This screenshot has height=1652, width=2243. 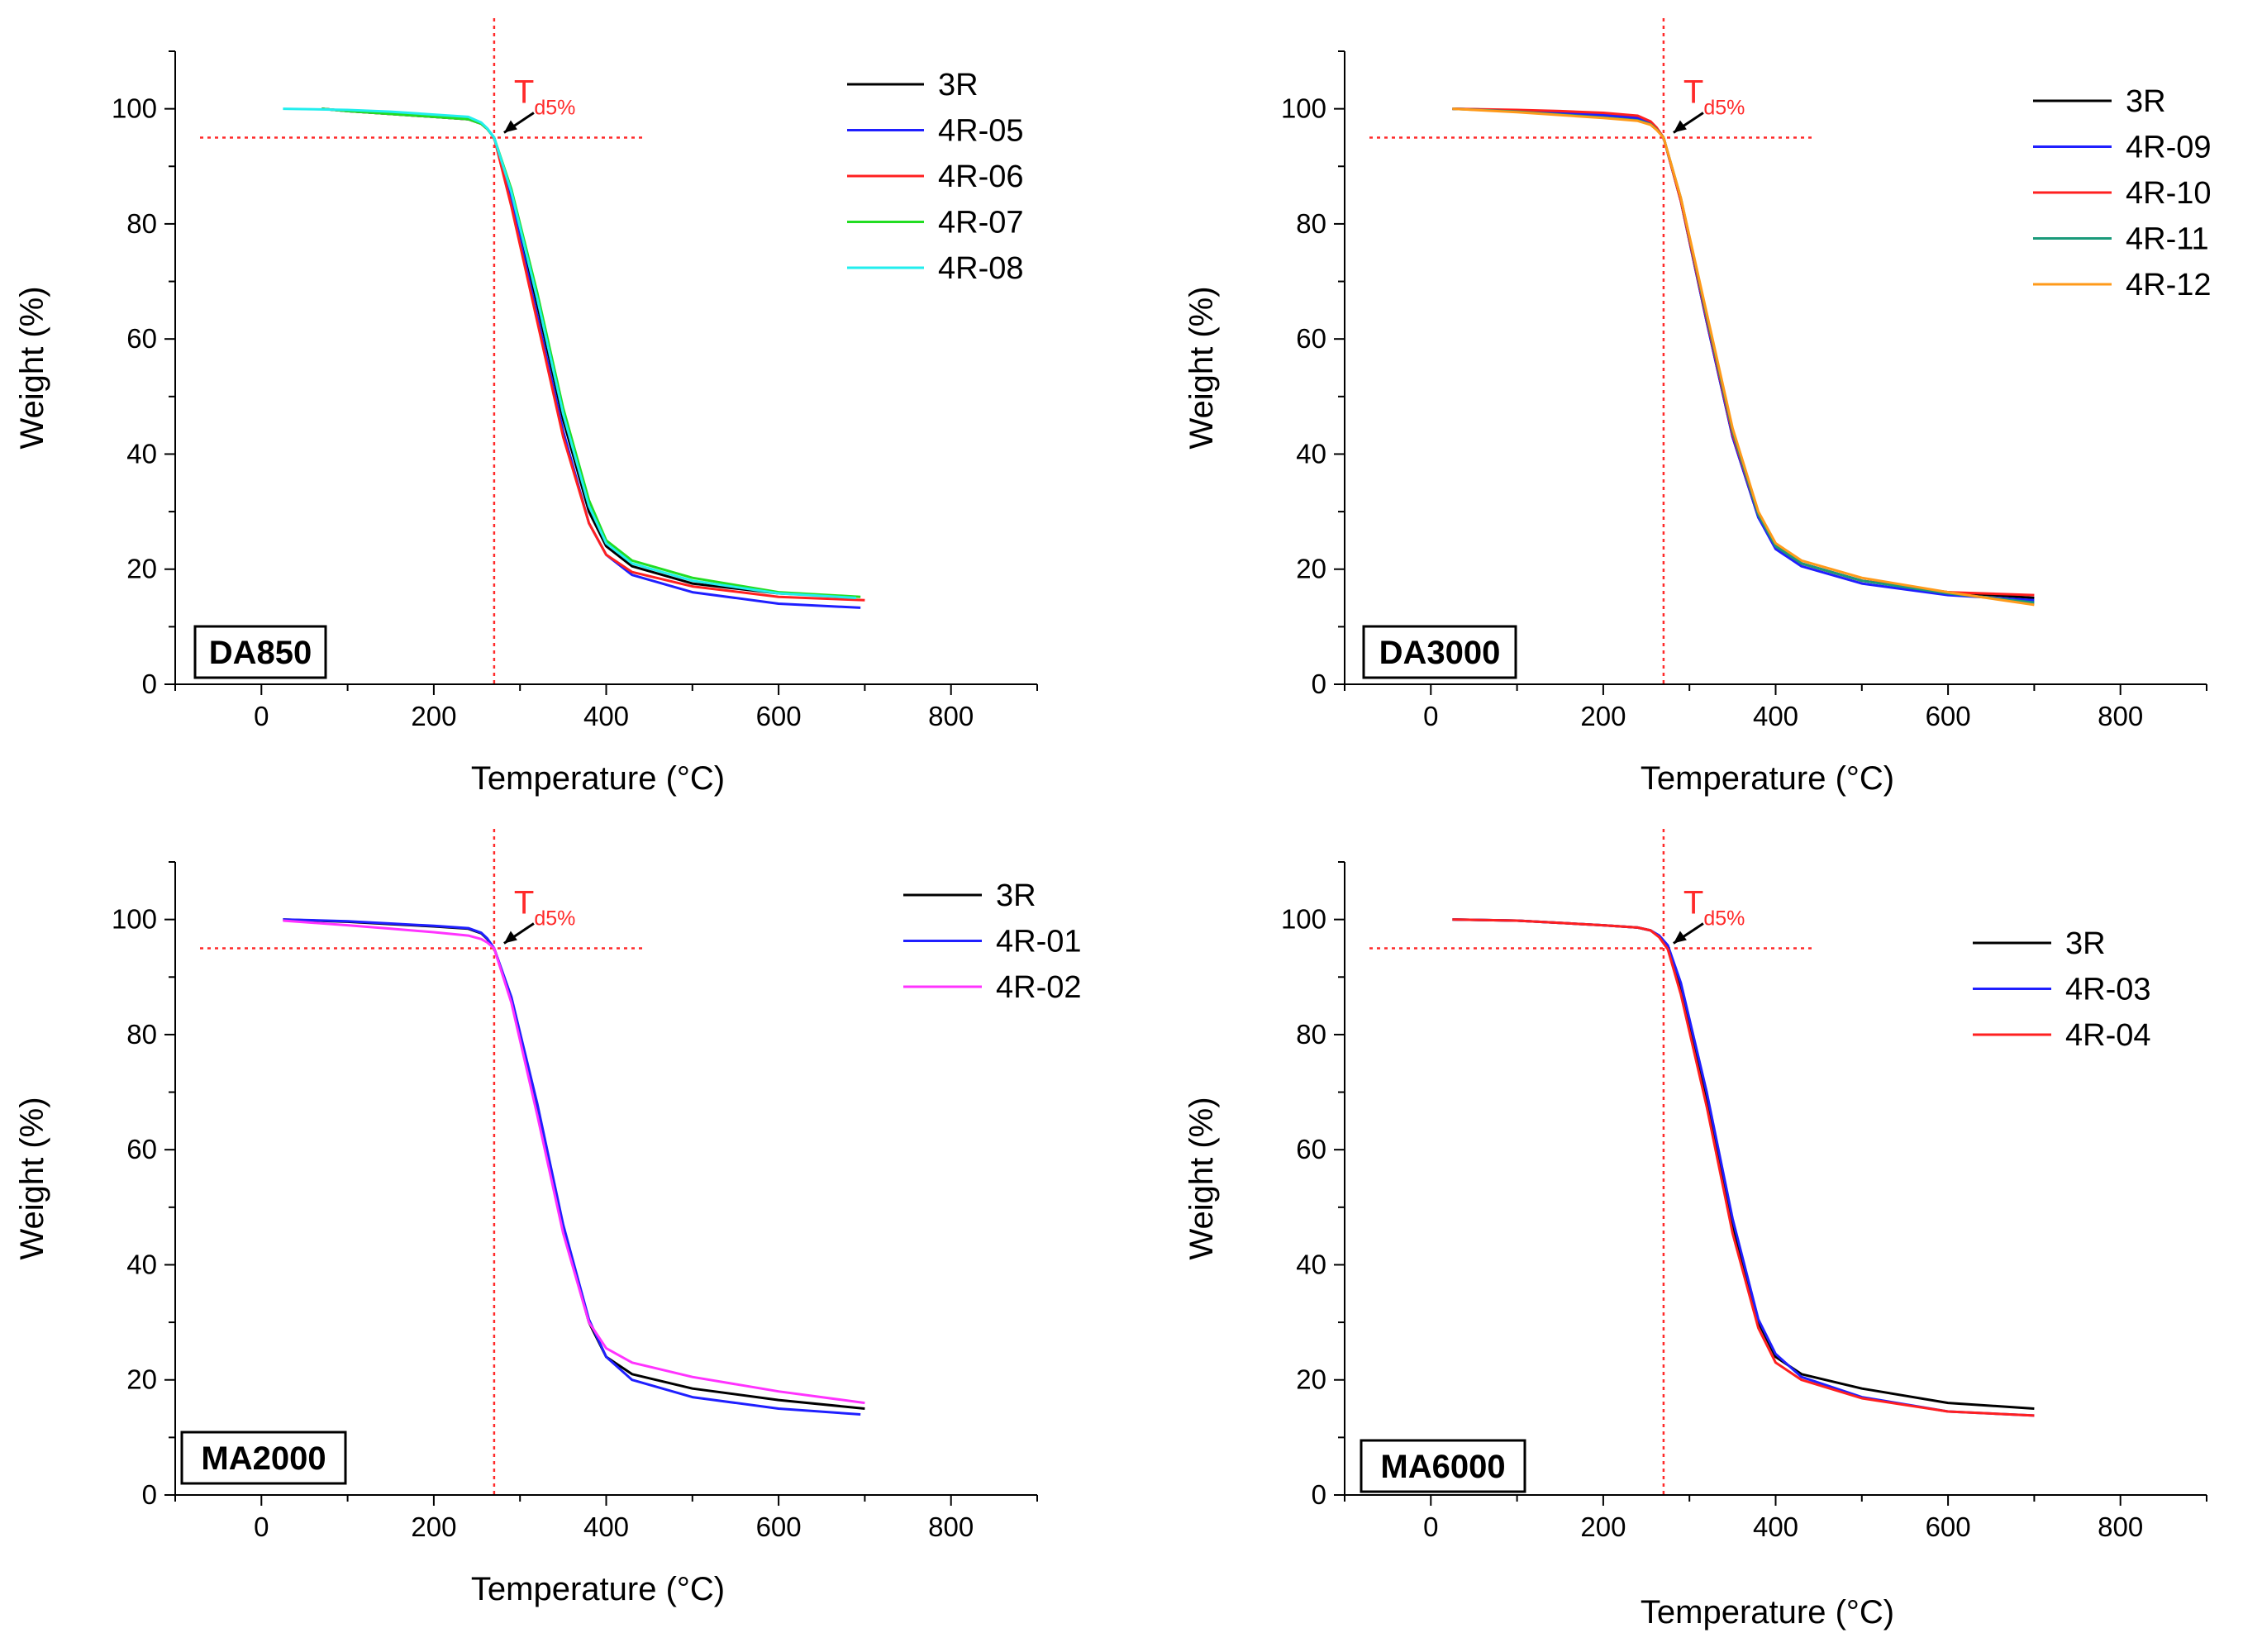 What do you see at coordinates (1039, 942) in the screenshot?
I see `legend-label-4r-01: 4R-01` at bounding box center [1039, 942].